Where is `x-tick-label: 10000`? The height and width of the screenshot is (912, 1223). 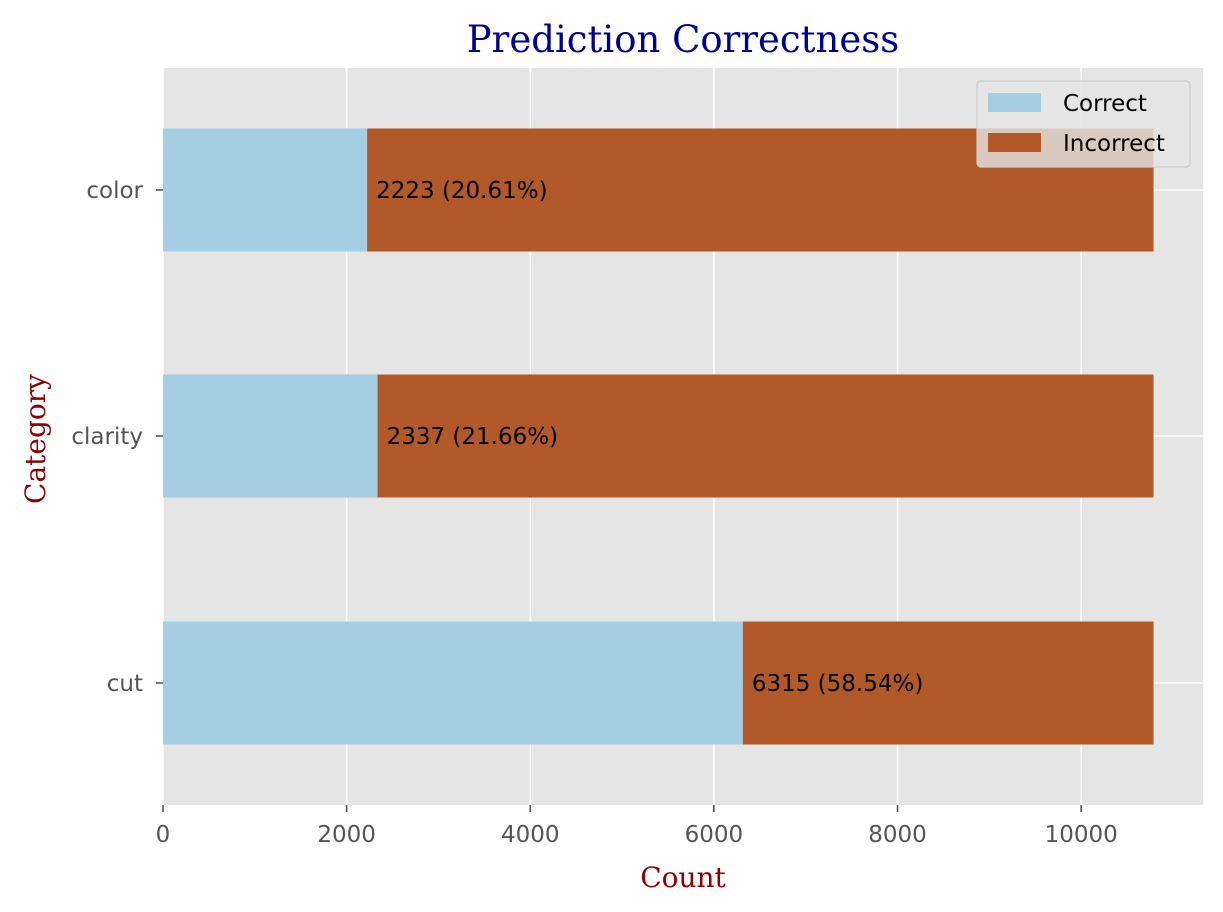 x-tick-label: 10000 is located at coordinates (1081, 835).